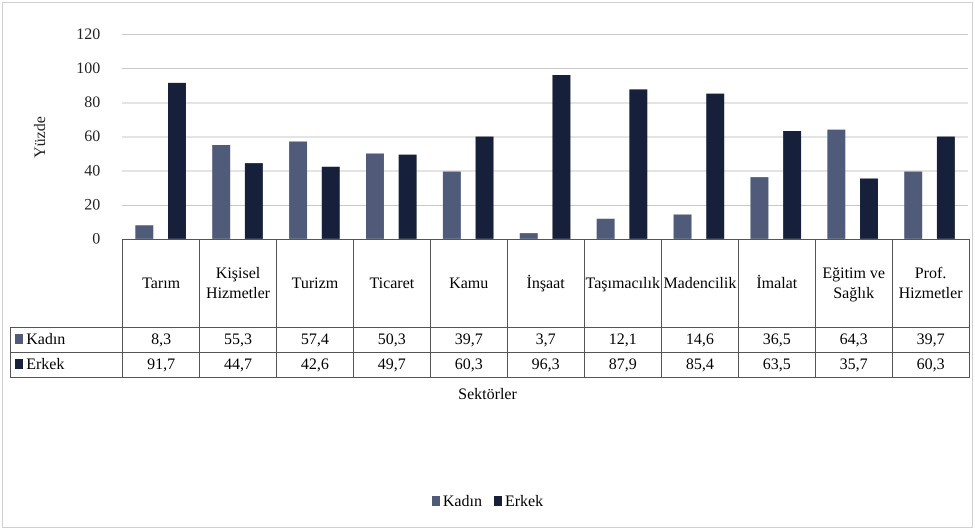  I want to click on data-label: 55,3, so click(238, 340).